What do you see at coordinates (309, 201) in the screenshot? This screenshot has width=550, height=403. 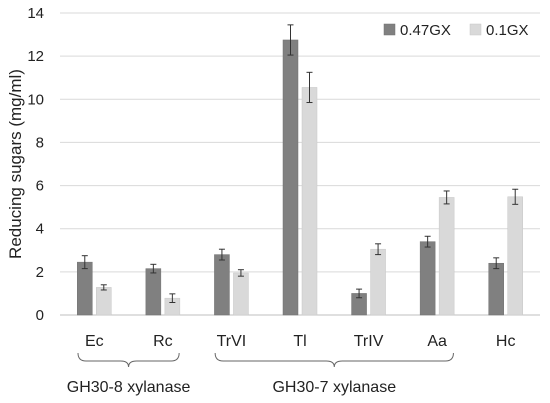 I see `bar-0.1GX-Tl` at bounding box center [309, 201].